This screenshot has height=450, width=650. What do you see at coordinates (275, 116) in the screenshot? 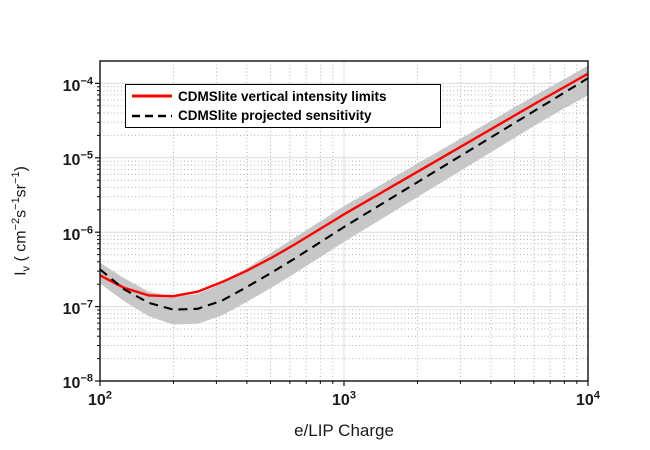
I see `legend-item-label: CDMSlite projected sensitivity` at bounding box center [275, 116].